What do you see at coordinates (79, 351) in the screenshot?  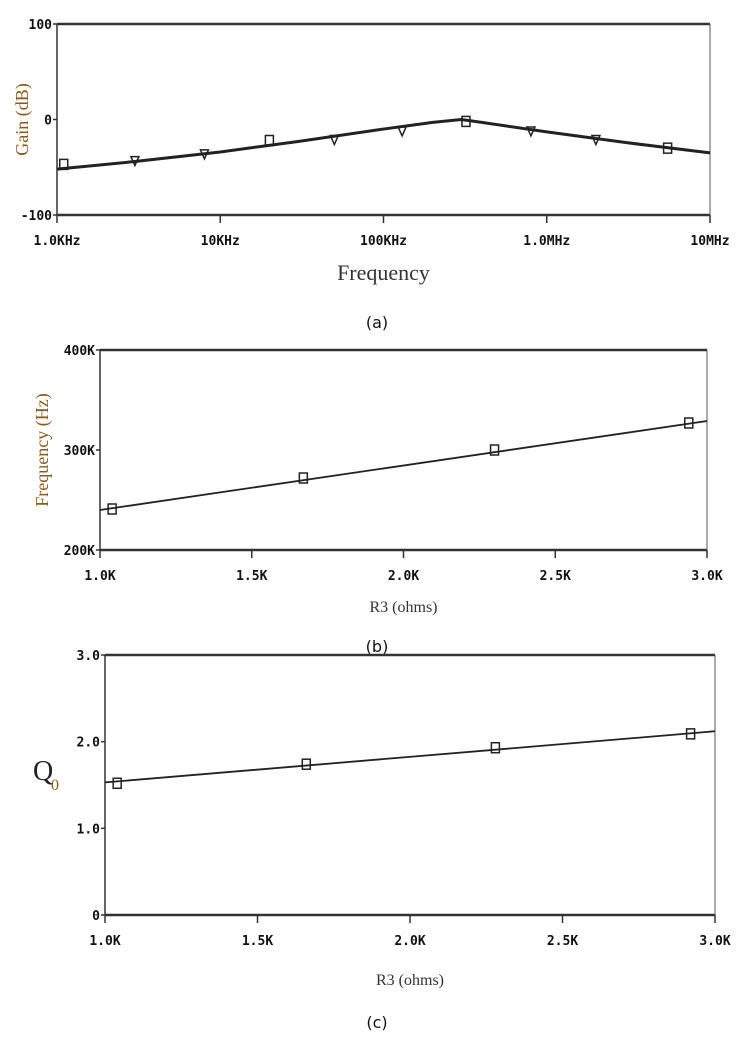 I see `y-tick-label: 400K` at bounding box center [79, 351].